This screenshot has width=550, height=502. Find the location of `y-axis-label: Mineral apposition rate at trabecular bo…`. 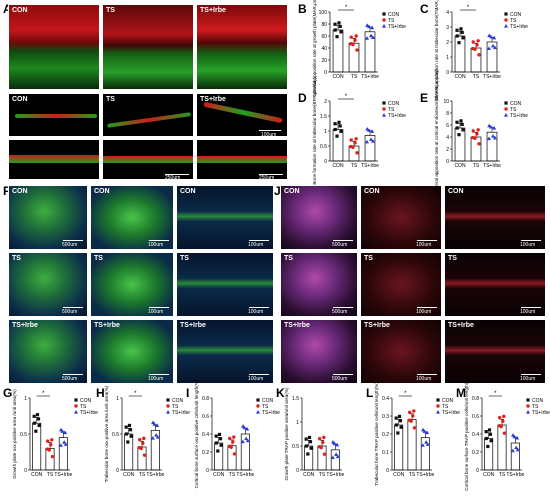

y-axis-label: Mineral apposition rate at trabecular bo… is located at coordinates (436, 50).